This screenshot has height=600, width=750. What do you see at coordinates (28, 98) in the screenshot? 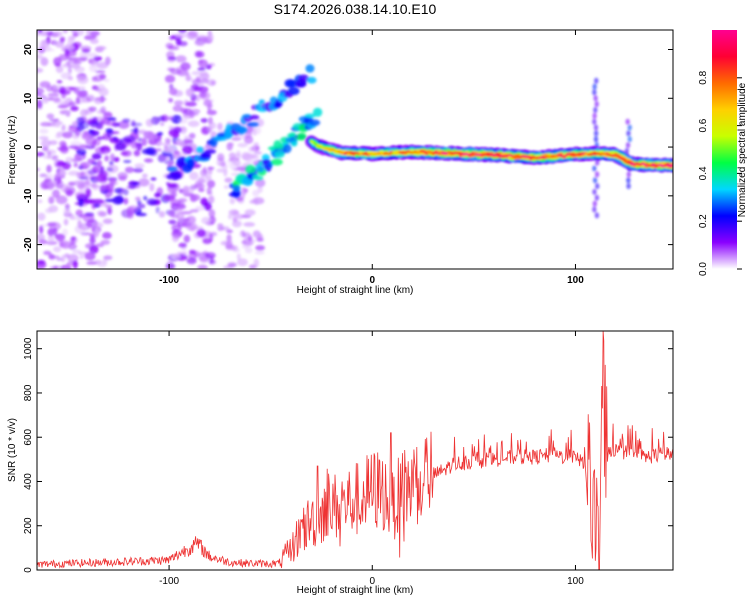
I see `y-tick-label: 10` at bounding box center [28, 98].